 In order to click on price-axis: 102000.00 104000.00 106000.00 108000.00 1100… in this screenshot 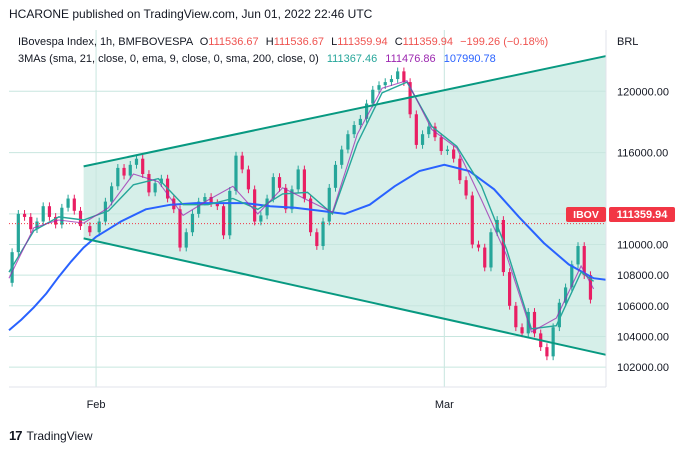, I will do `click(643, 230)`.